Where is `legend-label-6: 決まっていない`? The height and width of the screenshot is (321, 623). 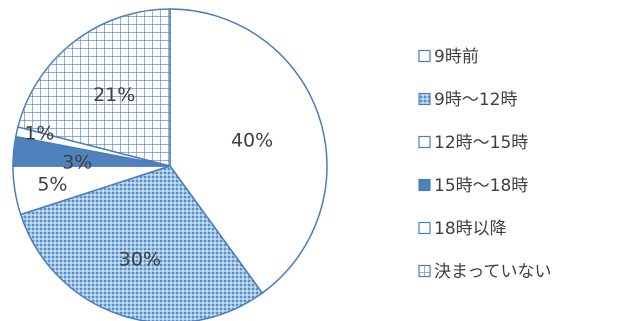 legend-label-6: 決まっていない is located at coordinates (492, 272).